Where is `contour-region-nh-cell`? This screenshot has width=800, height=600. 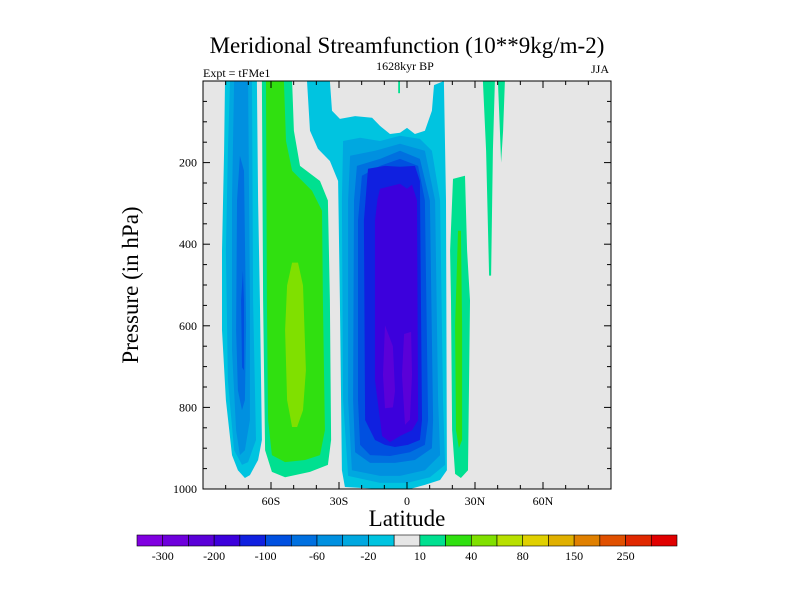 contour-region-nh-cell is located at coordinates (459, 339).